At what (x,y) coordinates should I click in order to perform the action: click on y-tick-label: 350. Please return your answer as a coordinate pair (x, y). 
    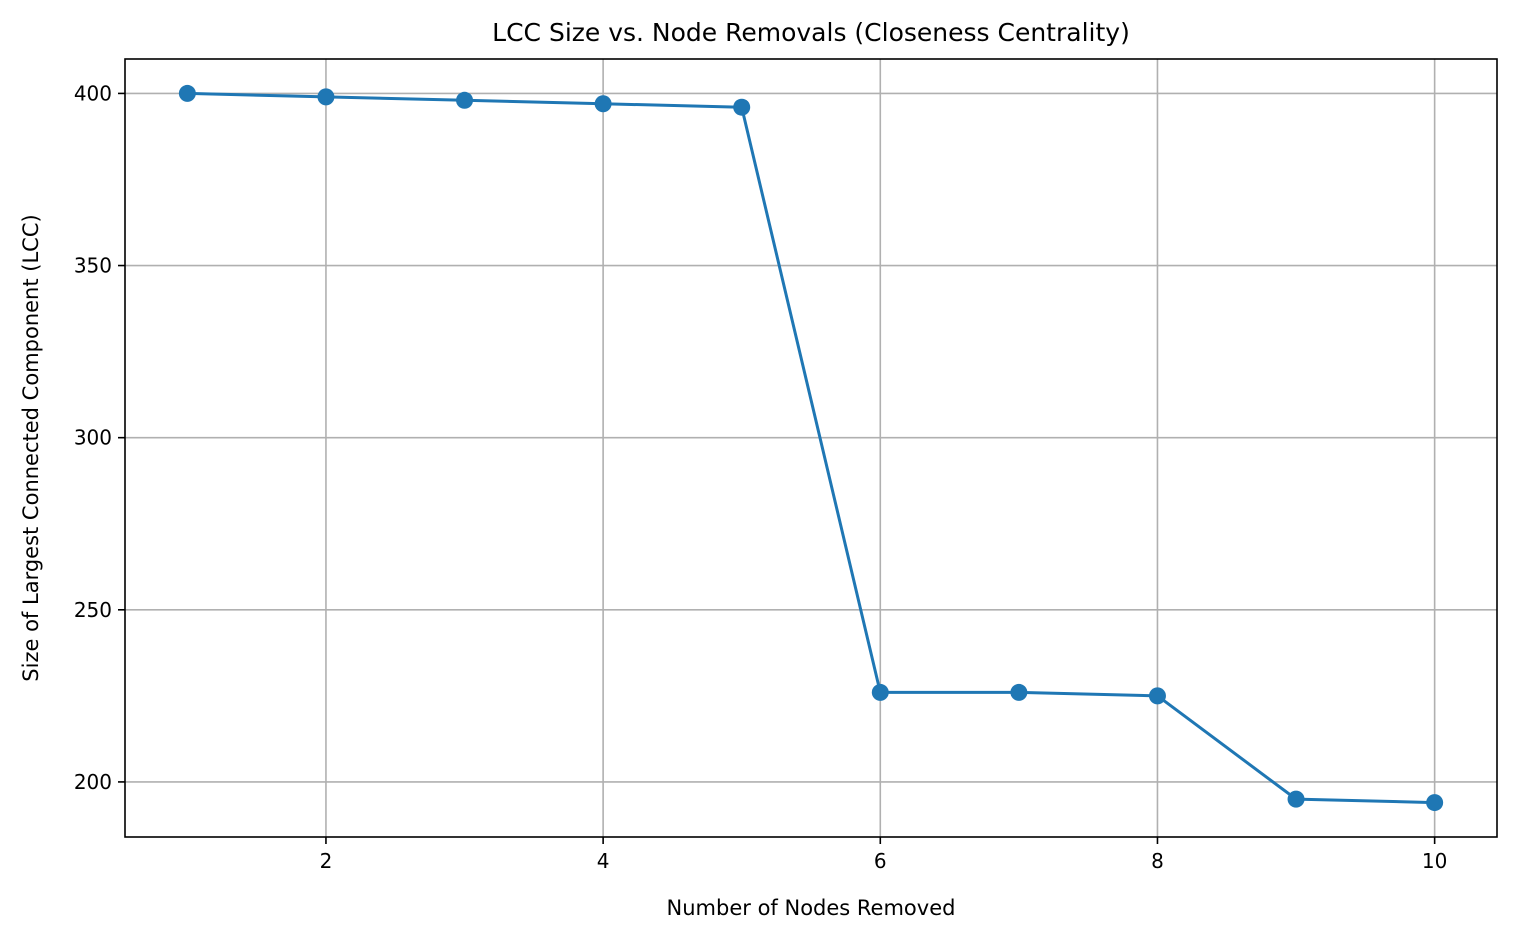
    Looking at the image, I should click on (93, 266).